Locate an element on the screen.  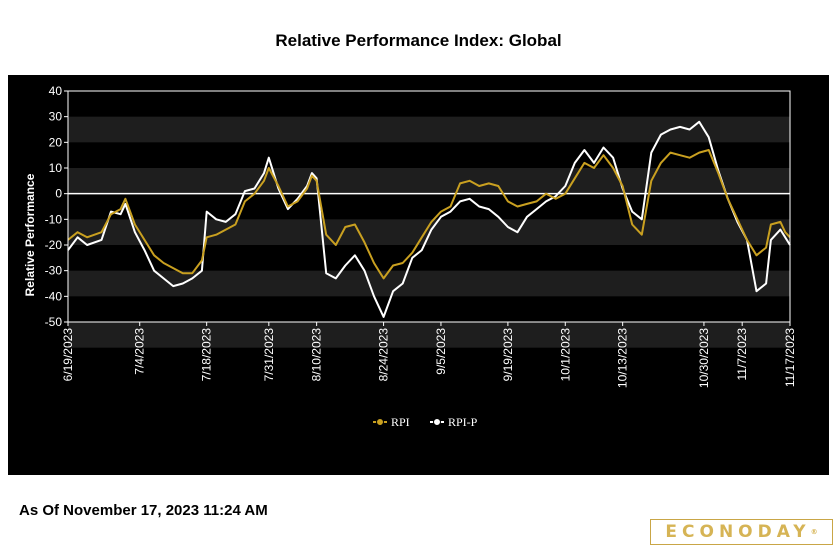
x-tick-label: 11/17/2023 is located at coordinates (790, 357).